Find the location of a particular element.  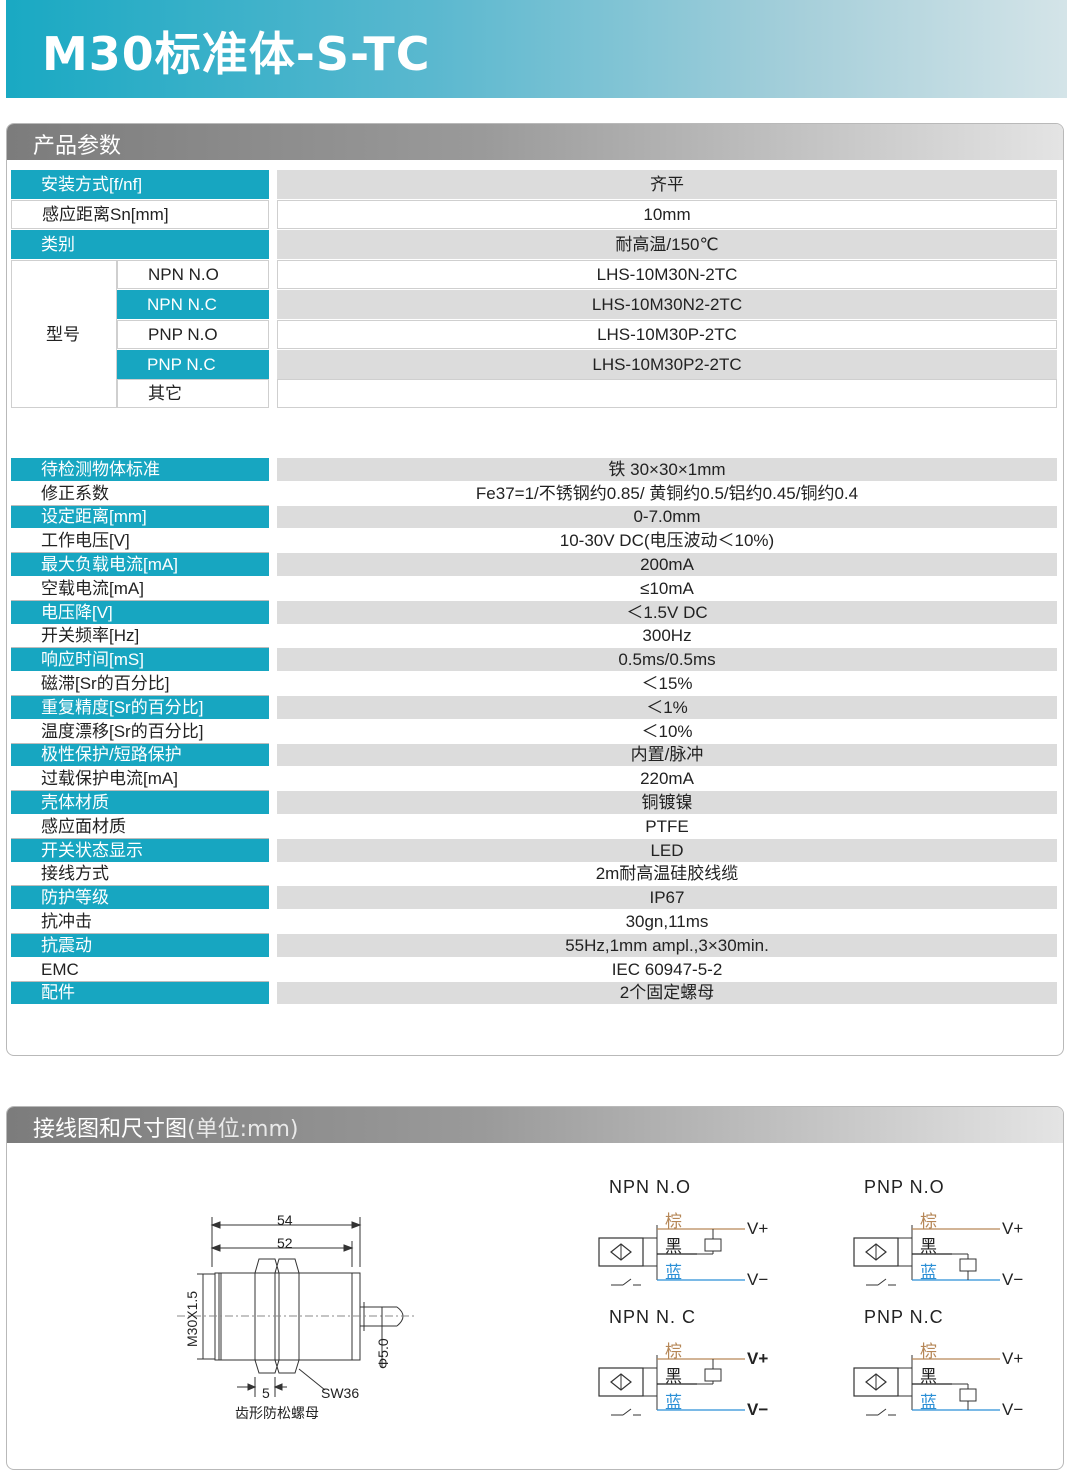

spec-value: ＜1.5V DC is located at coordinates (667, 612).